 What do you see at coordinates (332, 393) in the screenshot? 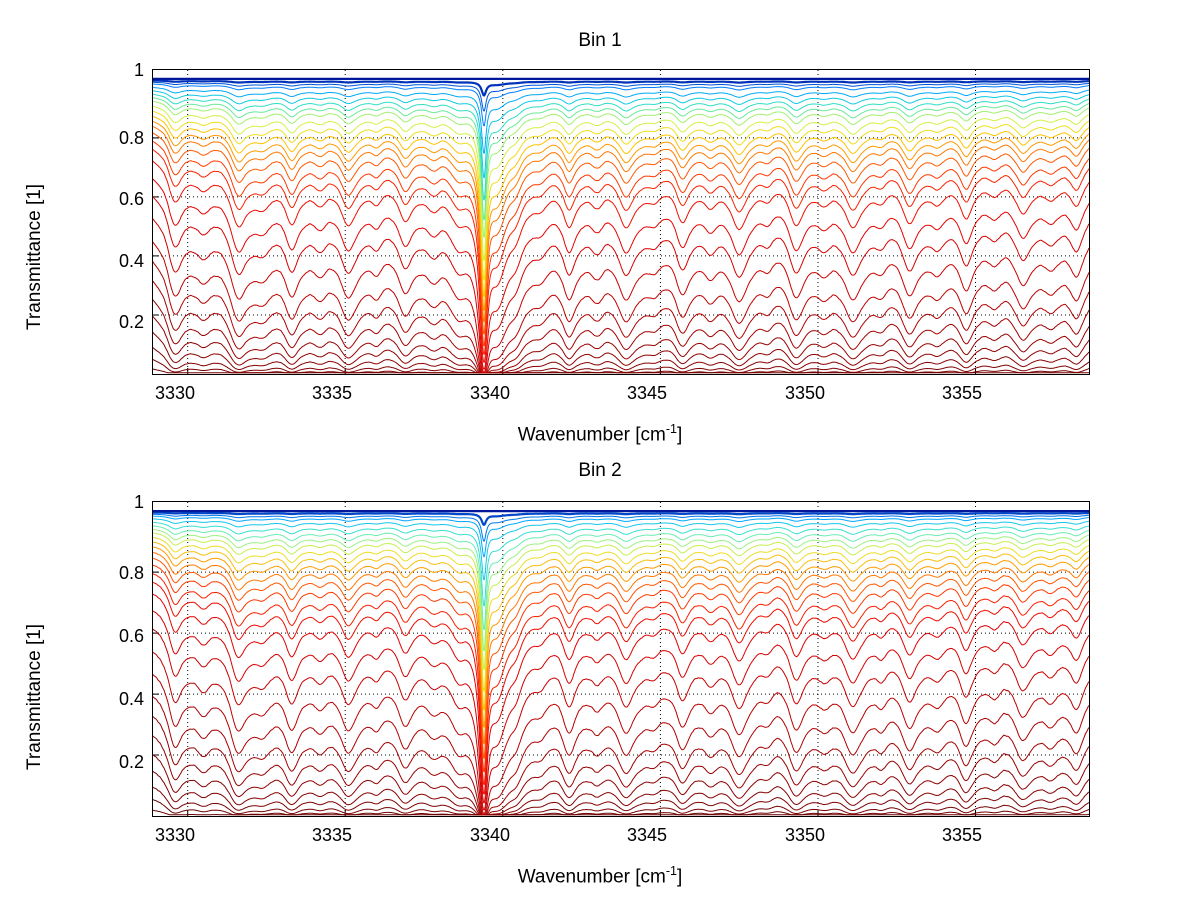
I see `x-tick-3335: 3335` at bounding box center [332, 393].